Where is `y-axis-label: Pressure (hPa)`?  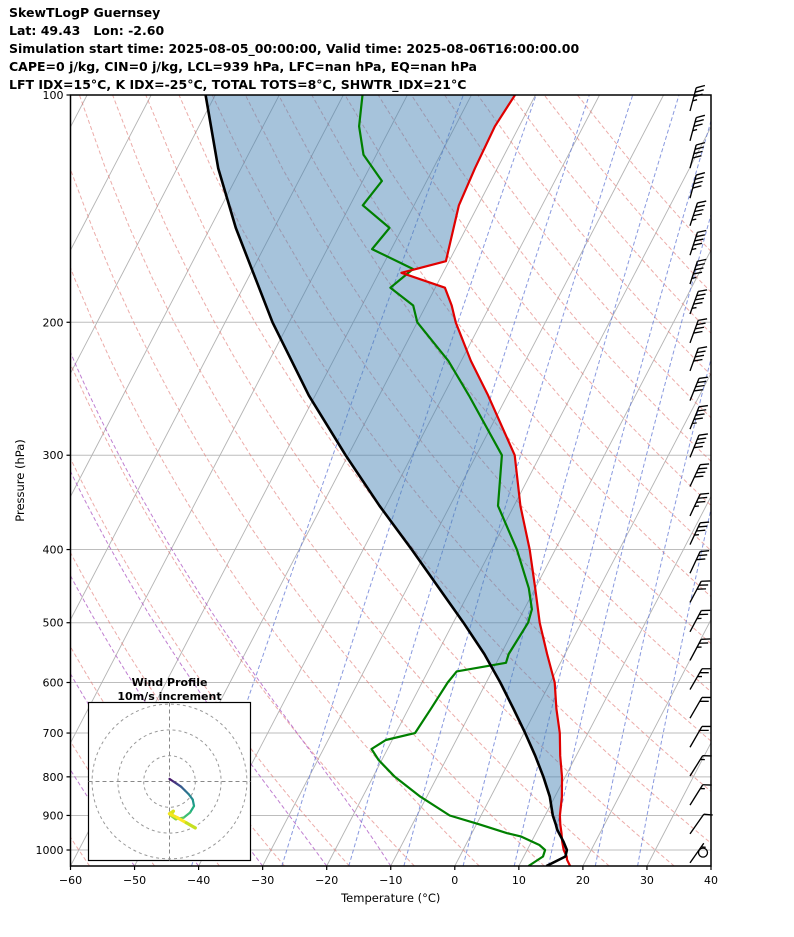 y-axis-label: Pressure (hPa) is located at coordinates (20, 480).